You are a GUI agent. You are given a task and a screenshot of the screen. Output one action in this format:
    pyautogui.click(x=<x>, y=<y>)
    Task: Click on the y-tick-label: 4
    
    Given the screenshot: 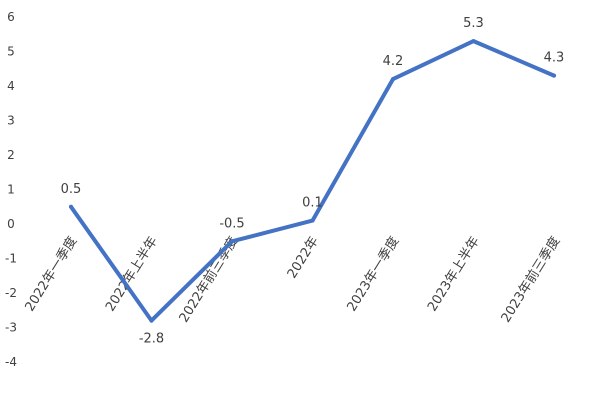 What is the action you would take?
    pyautogui.click(x=11, y=86)
    